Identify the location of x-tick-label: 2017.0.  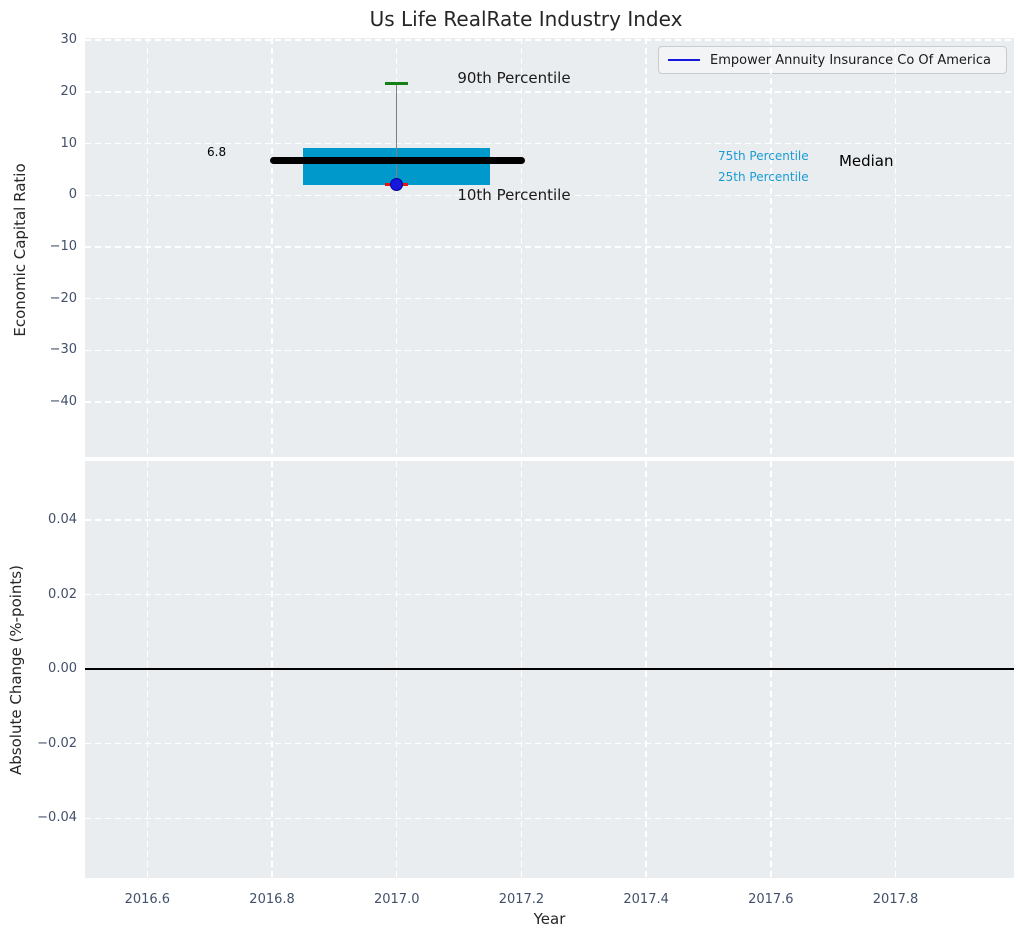
(396, 899).